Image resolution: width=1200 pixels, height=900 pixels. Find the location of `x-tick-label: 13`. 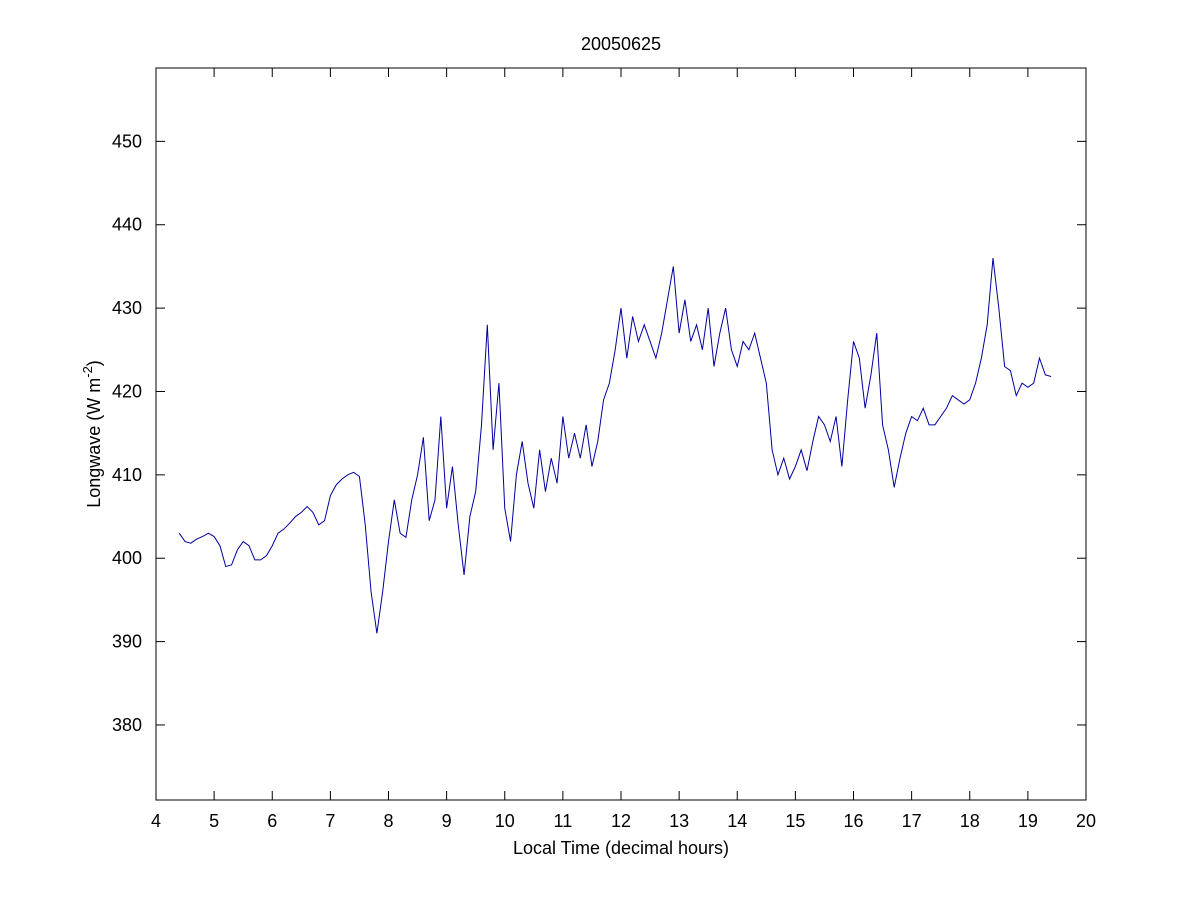

x-tick-label: 13 is located at coordinates (679, 821).